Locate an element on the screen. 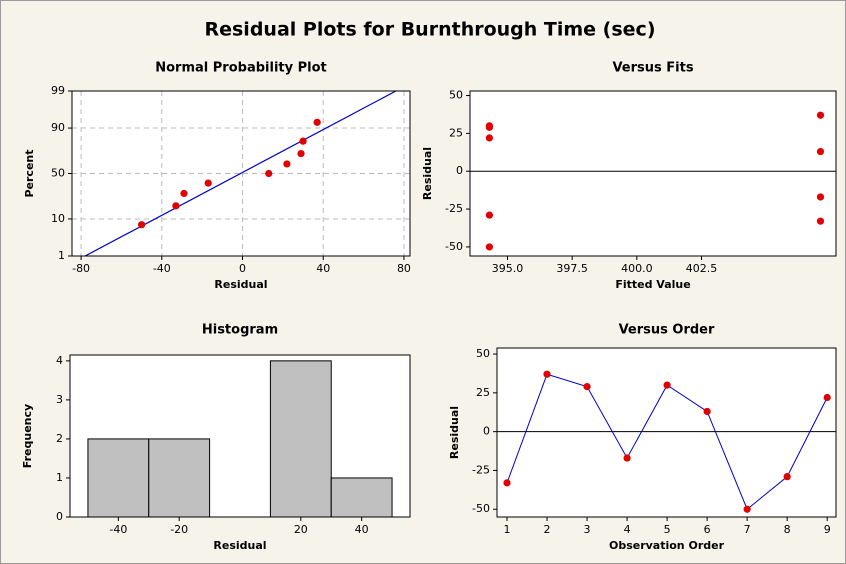 The image size is (846, 564). chart-title: Normal Probability Plot is located at coordinates (241, 68).